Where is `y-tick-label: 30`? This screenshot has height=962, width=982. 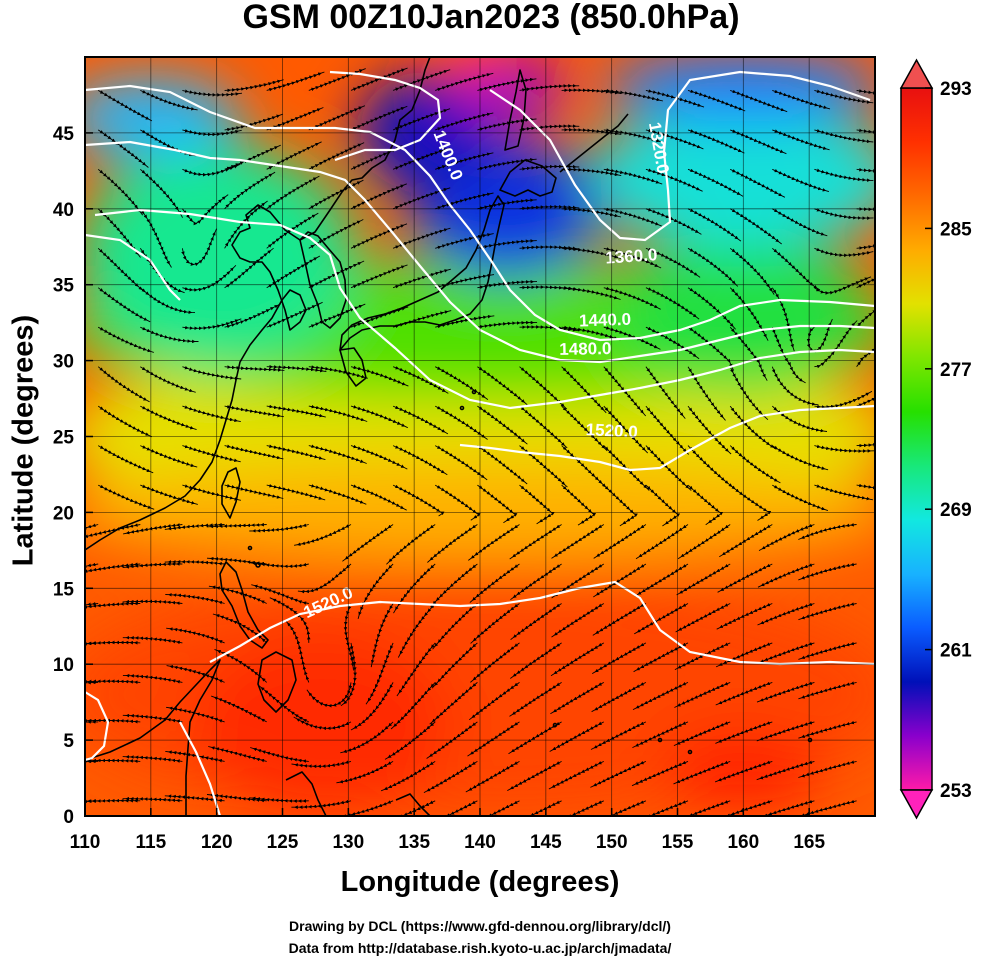 y-tick-label: 30 is located at coordinates (63, 362).